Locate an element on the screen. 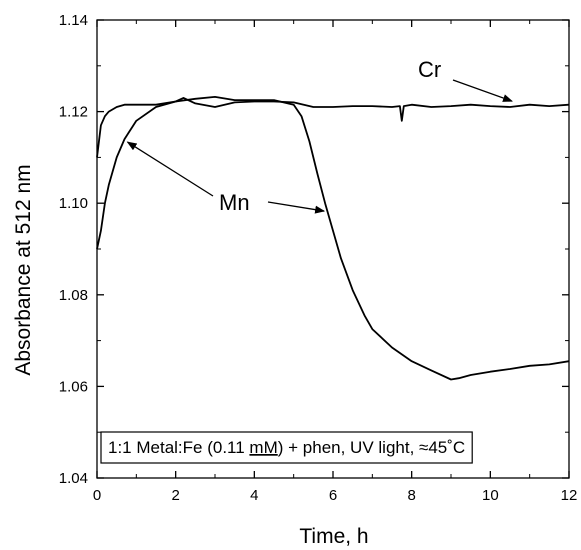  series-label-mn: Mn is located at coordinates (234, 202).